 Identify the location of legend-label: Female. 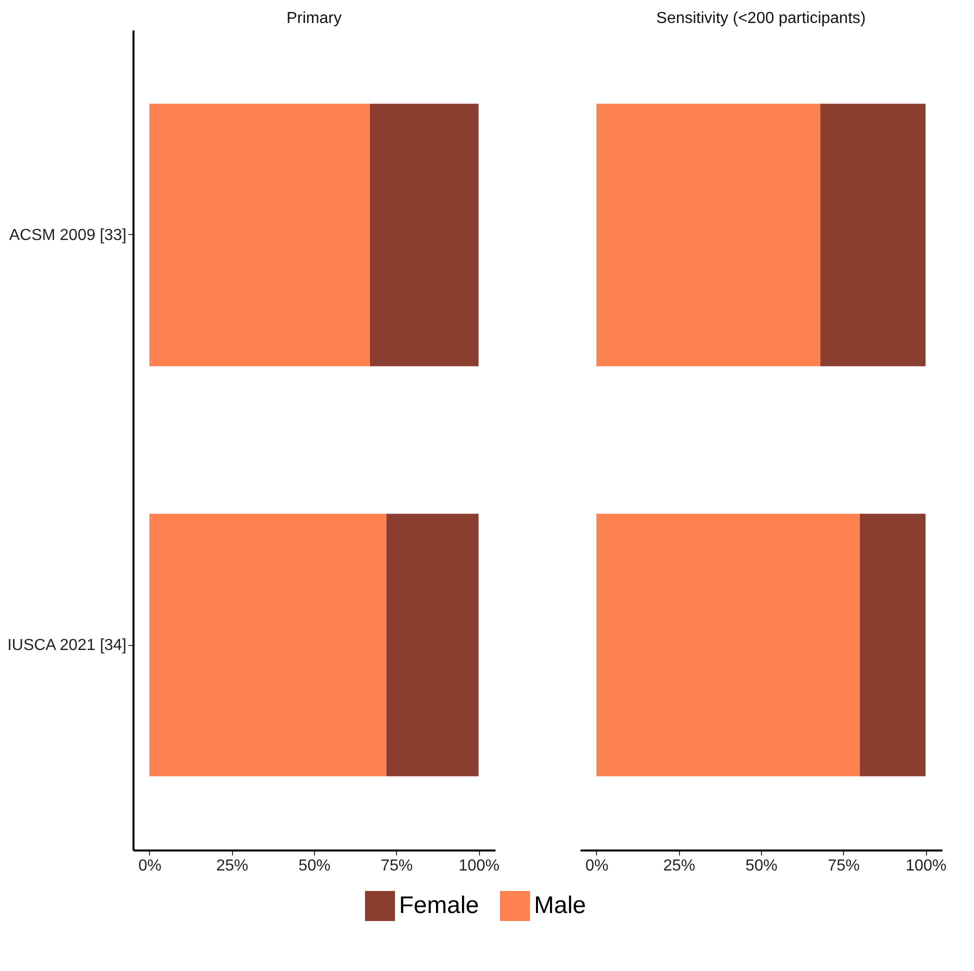
(439, 905).